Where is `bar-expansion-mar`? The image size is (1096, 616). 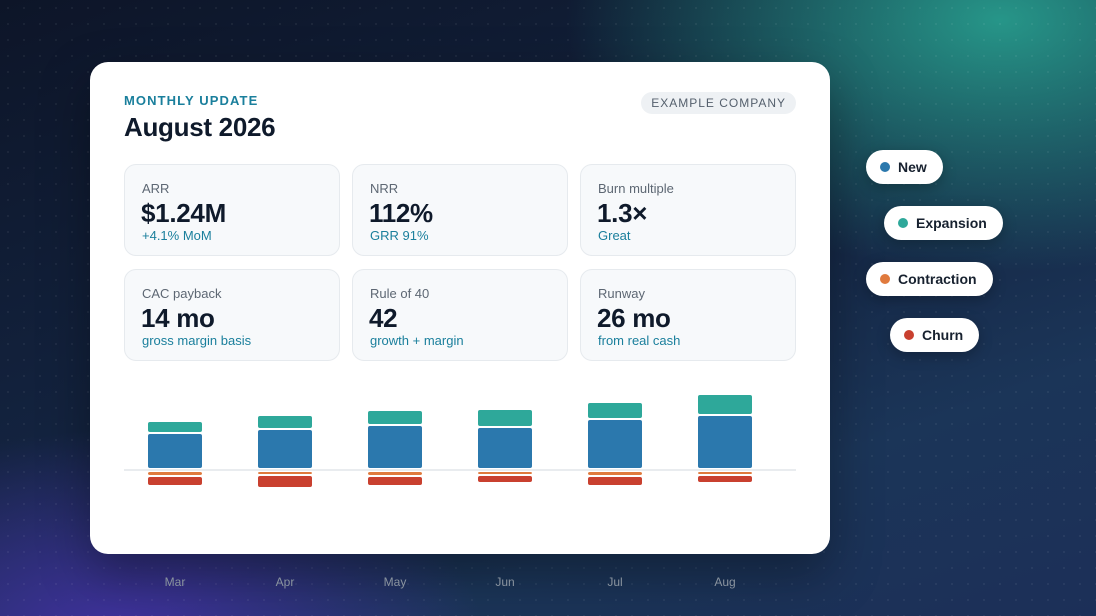
bar-expansion-mar is located at coordinates (175, 427).